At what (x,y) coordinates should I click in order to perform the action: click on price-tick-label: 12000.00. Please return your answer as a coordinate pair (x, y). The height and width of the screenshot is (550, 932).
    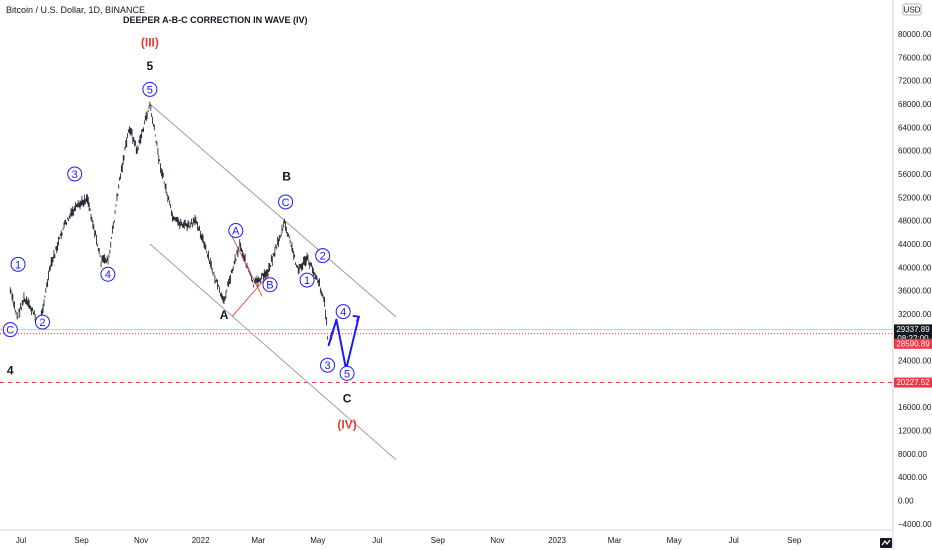
    Looking at the image, I should click on (915, 431).